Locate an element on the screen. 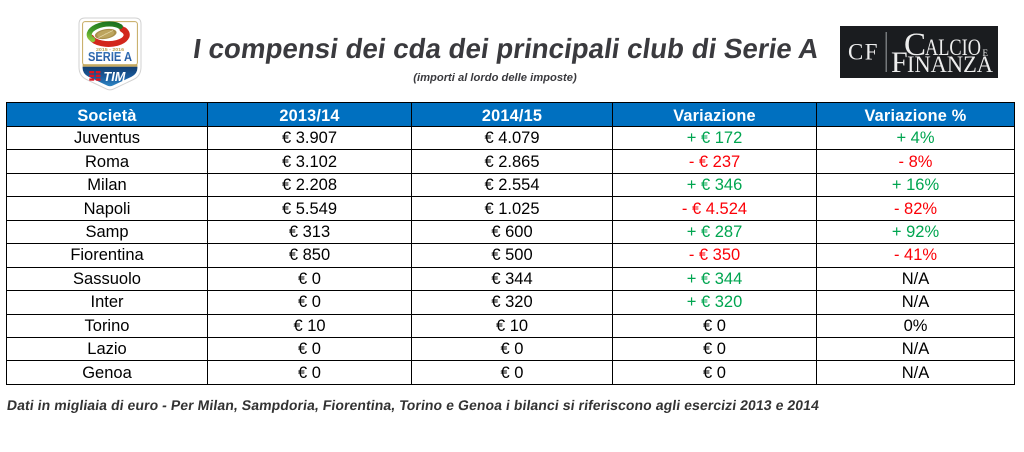  svg-text: ALCIO is located at coordinates (953, 48).